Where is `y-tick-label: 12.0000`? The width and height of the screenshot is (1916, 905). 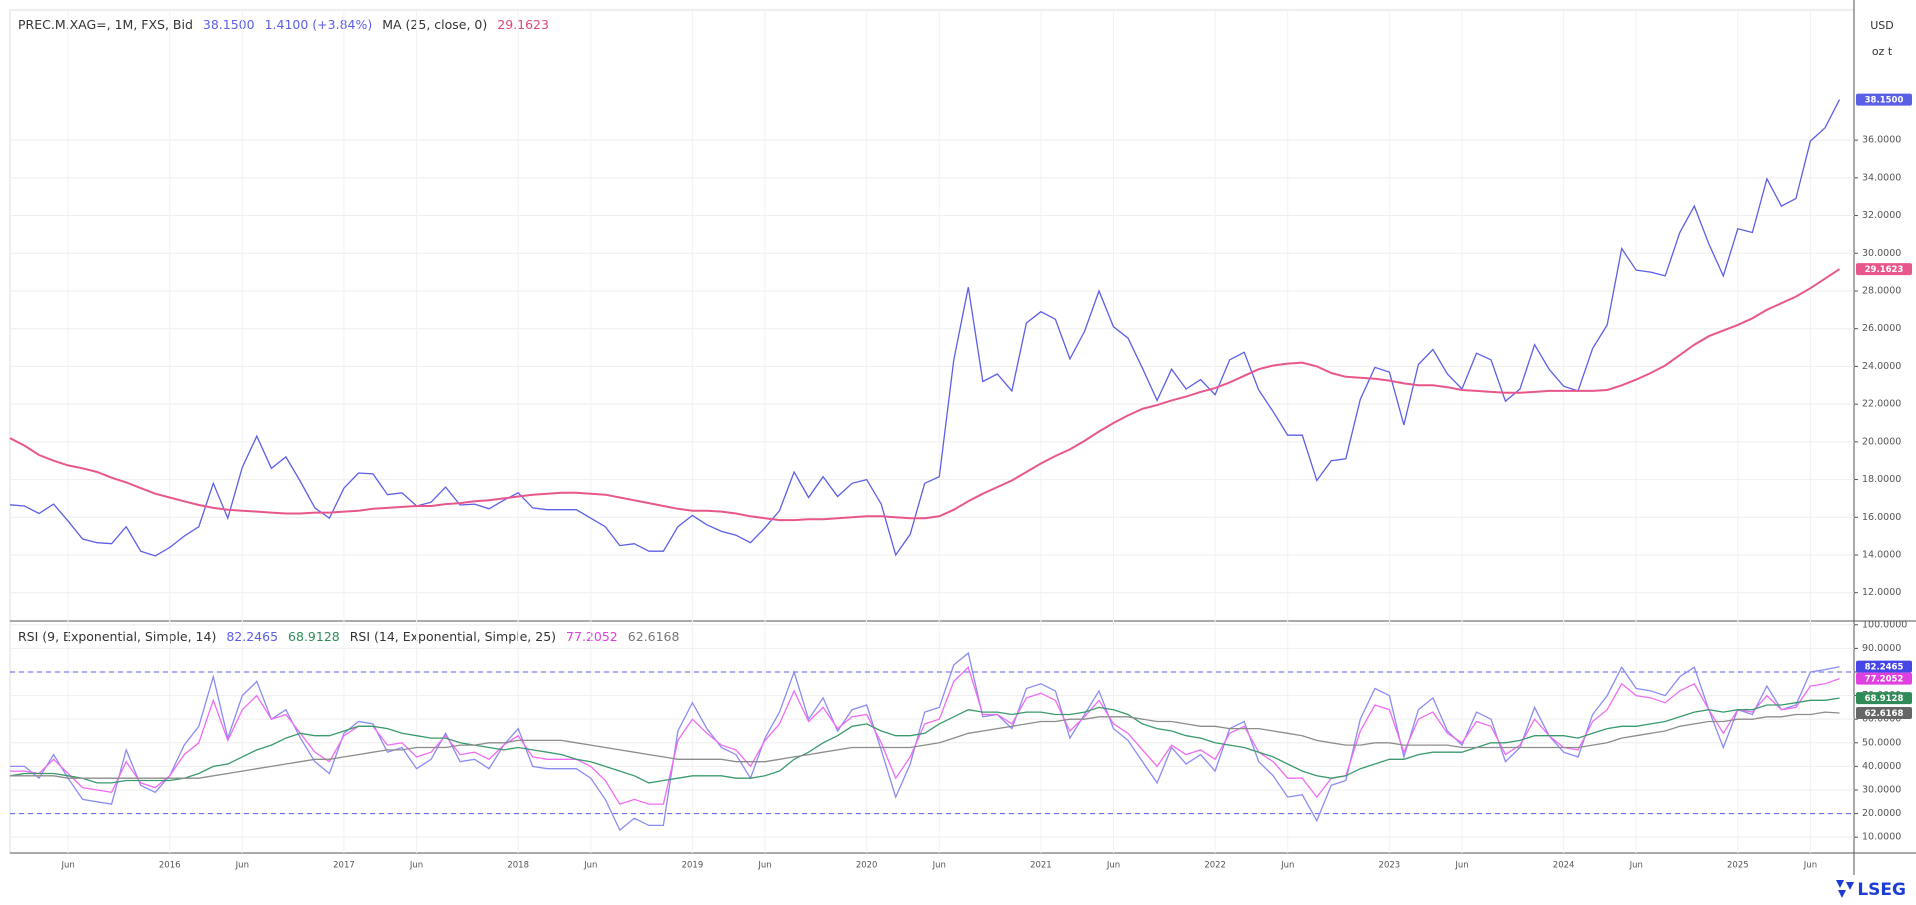 y-tick-label: 12.0000 is located at coordinates (1881, 592).